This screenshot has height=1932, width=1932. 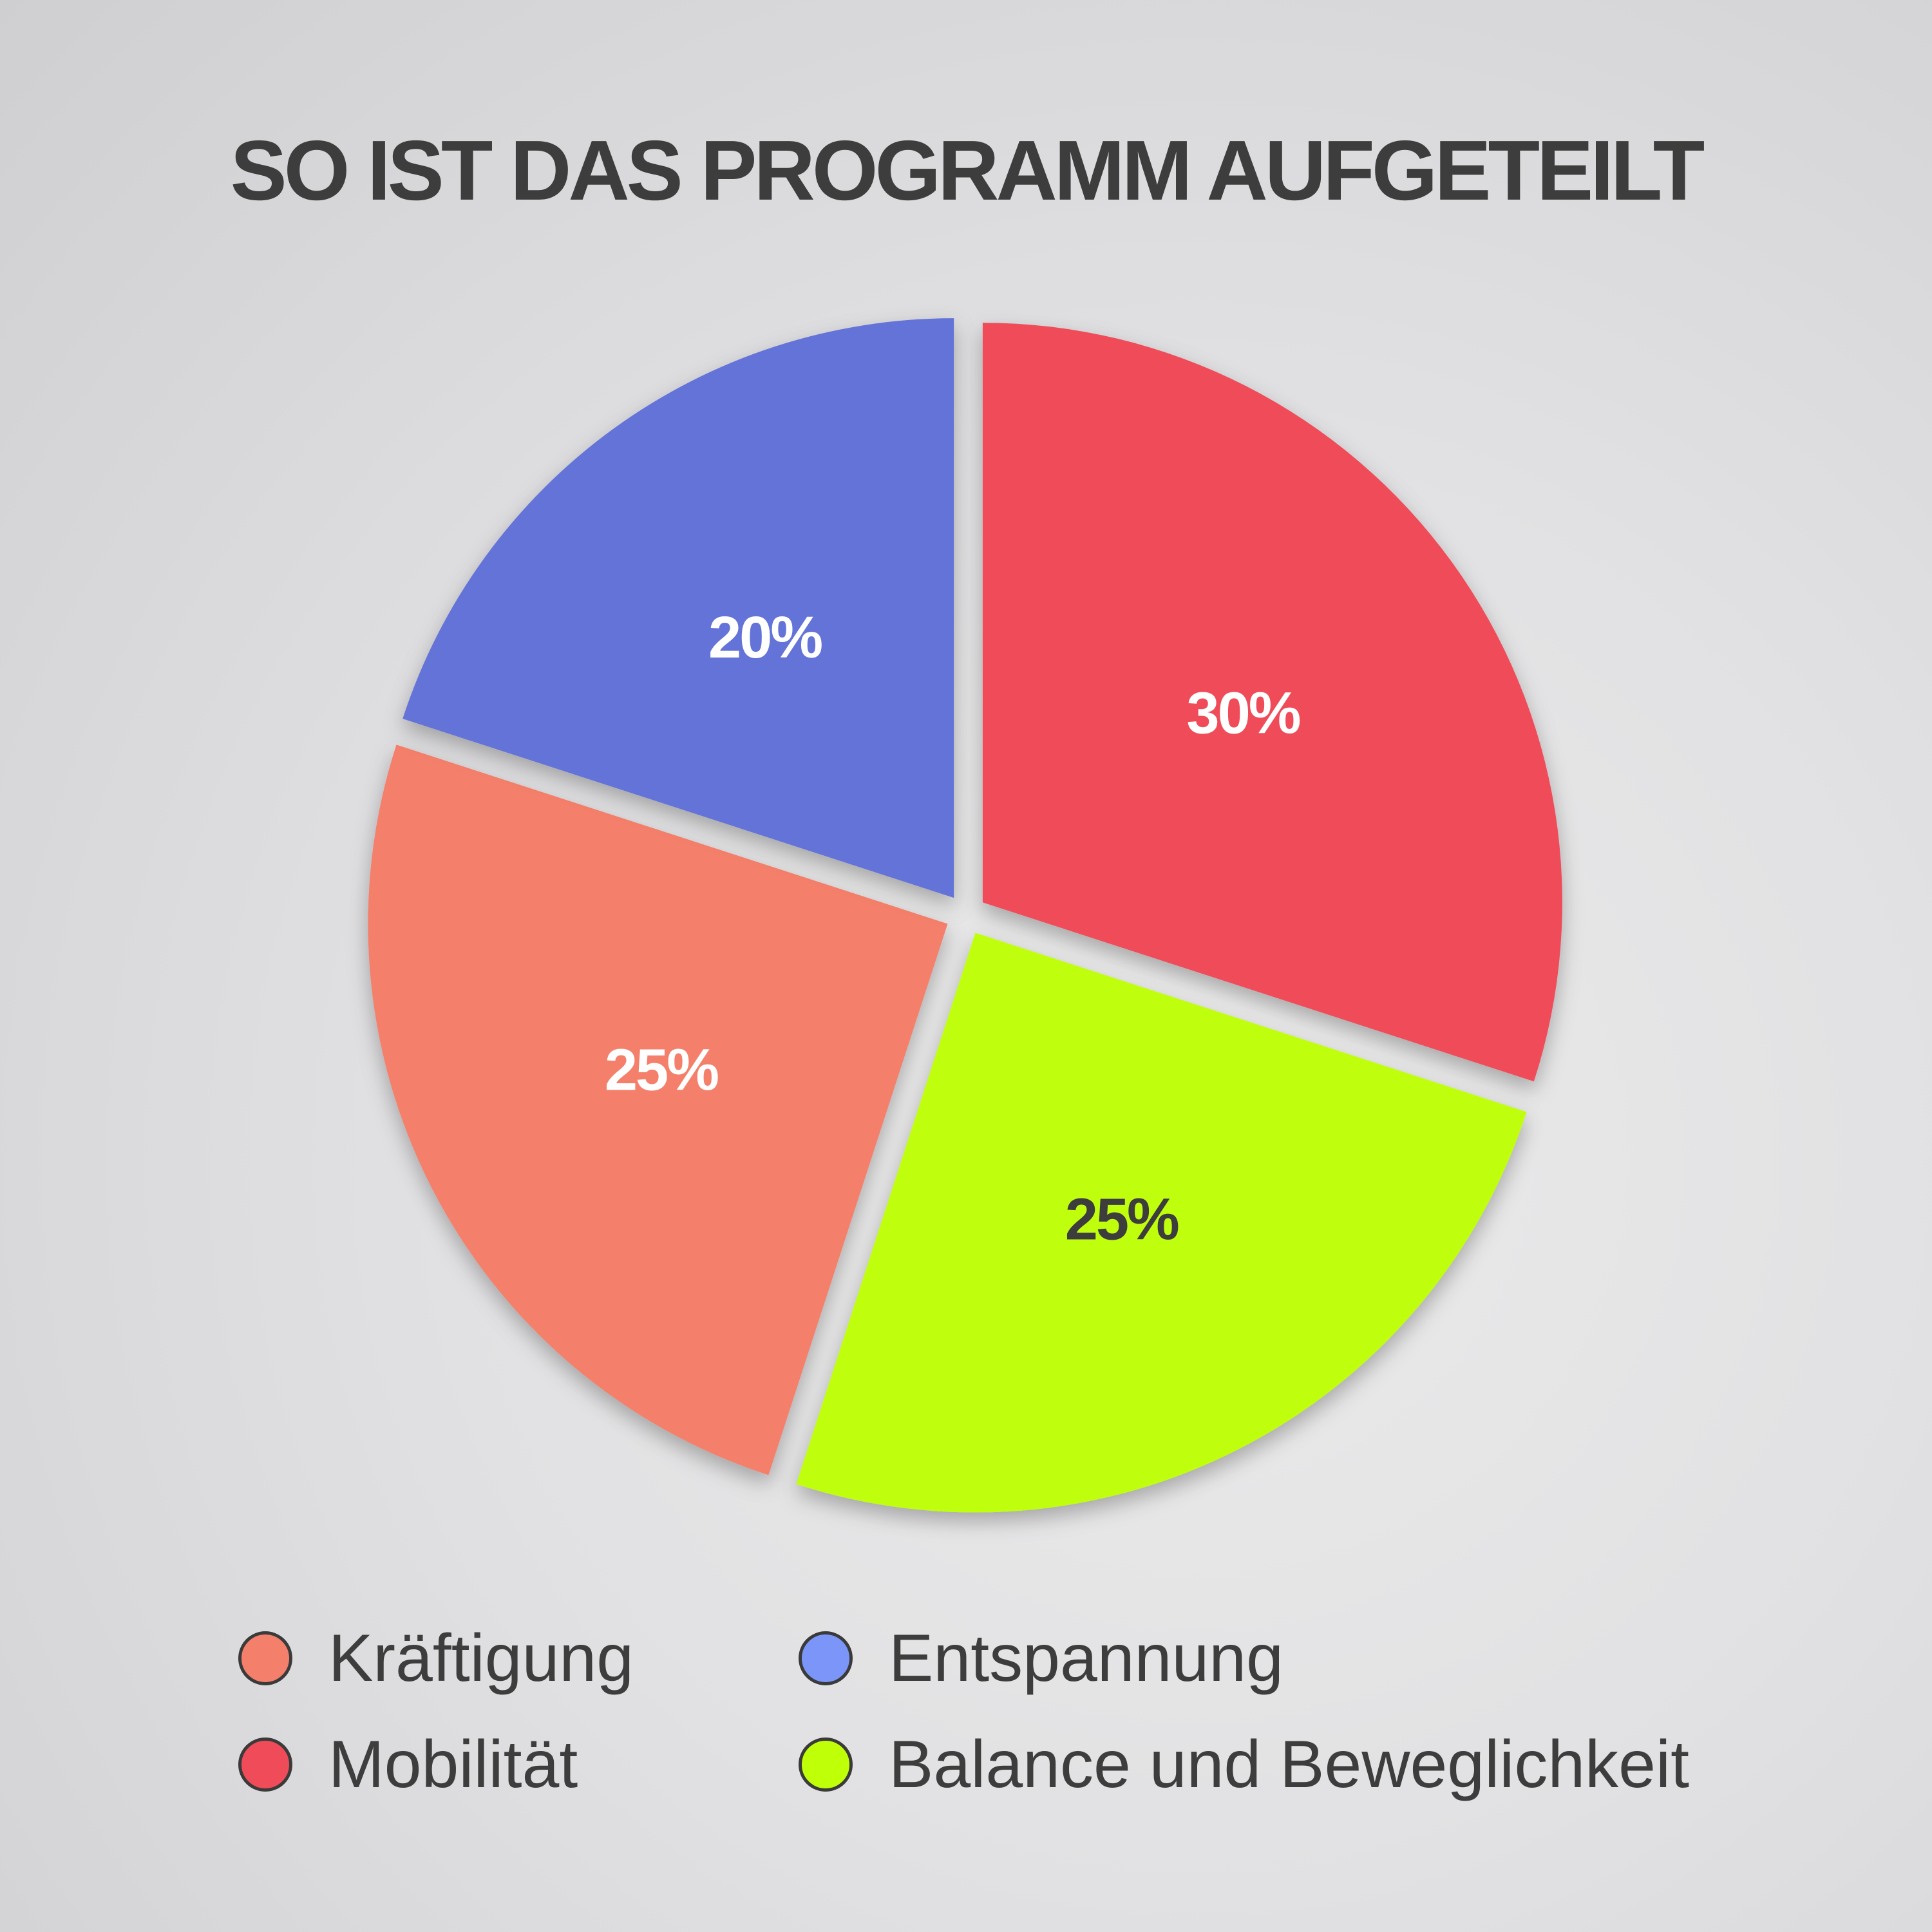 What do you see at coordinates (765, 637) in the screenshot?
I see `slice-label-entspannung: 20%` at bounding box center [765, 637].